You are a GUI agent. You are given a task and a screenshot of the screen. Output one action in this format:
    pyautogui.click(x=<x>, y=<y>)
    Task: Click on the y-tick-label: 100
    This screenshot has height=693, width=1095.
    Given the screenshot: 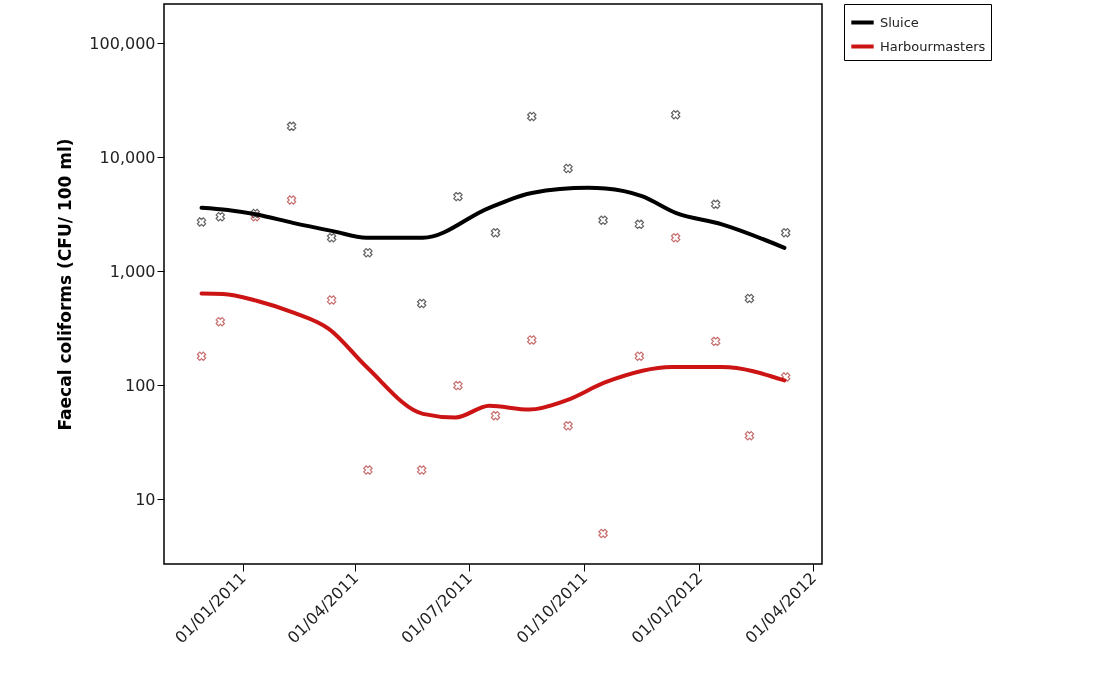 What is the action you would take?
    pyautogui.click(x=140, y=385)
    